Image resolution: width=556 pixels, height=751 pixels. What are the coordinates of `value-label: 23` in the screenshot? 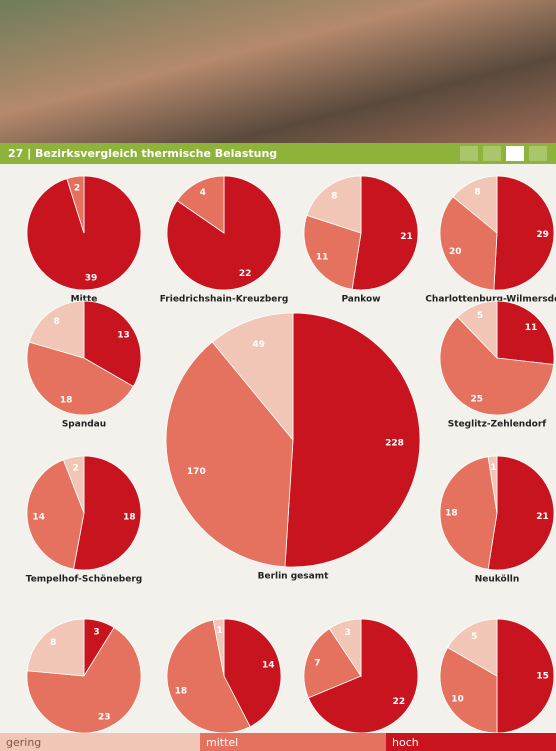 It's located at (104, 717).